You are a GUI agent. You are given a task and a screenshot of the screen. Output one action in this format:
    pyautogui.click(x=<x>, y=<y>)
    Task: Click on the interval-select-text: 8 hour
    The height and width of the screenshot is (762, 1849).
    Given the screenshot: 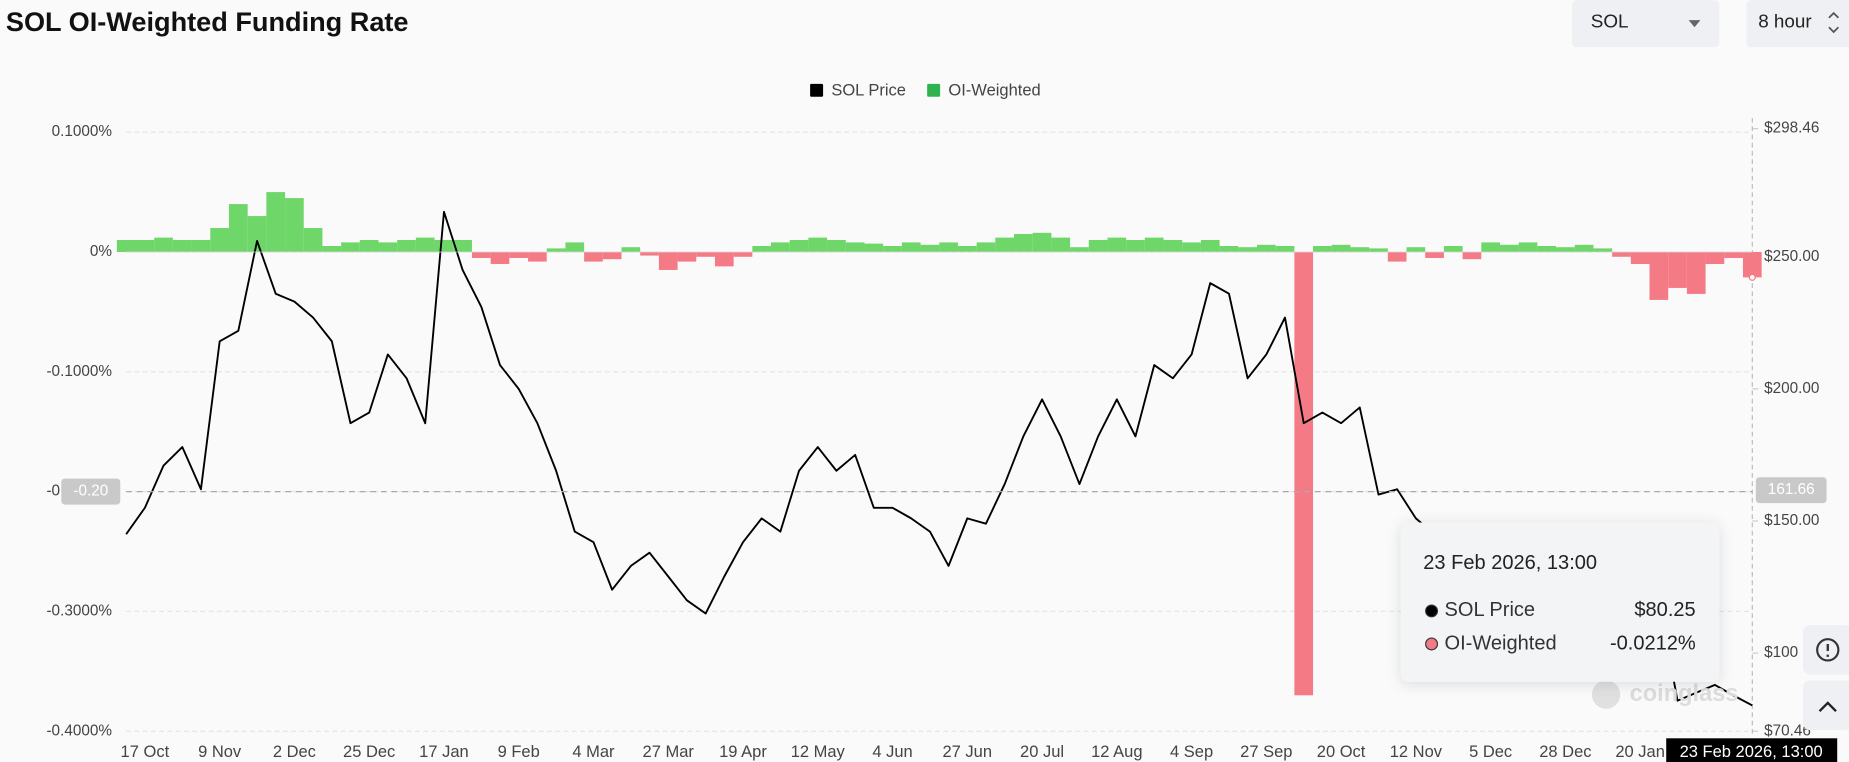 What is the action you would take?
    pyautogui.click(x=1784, y=21)
    